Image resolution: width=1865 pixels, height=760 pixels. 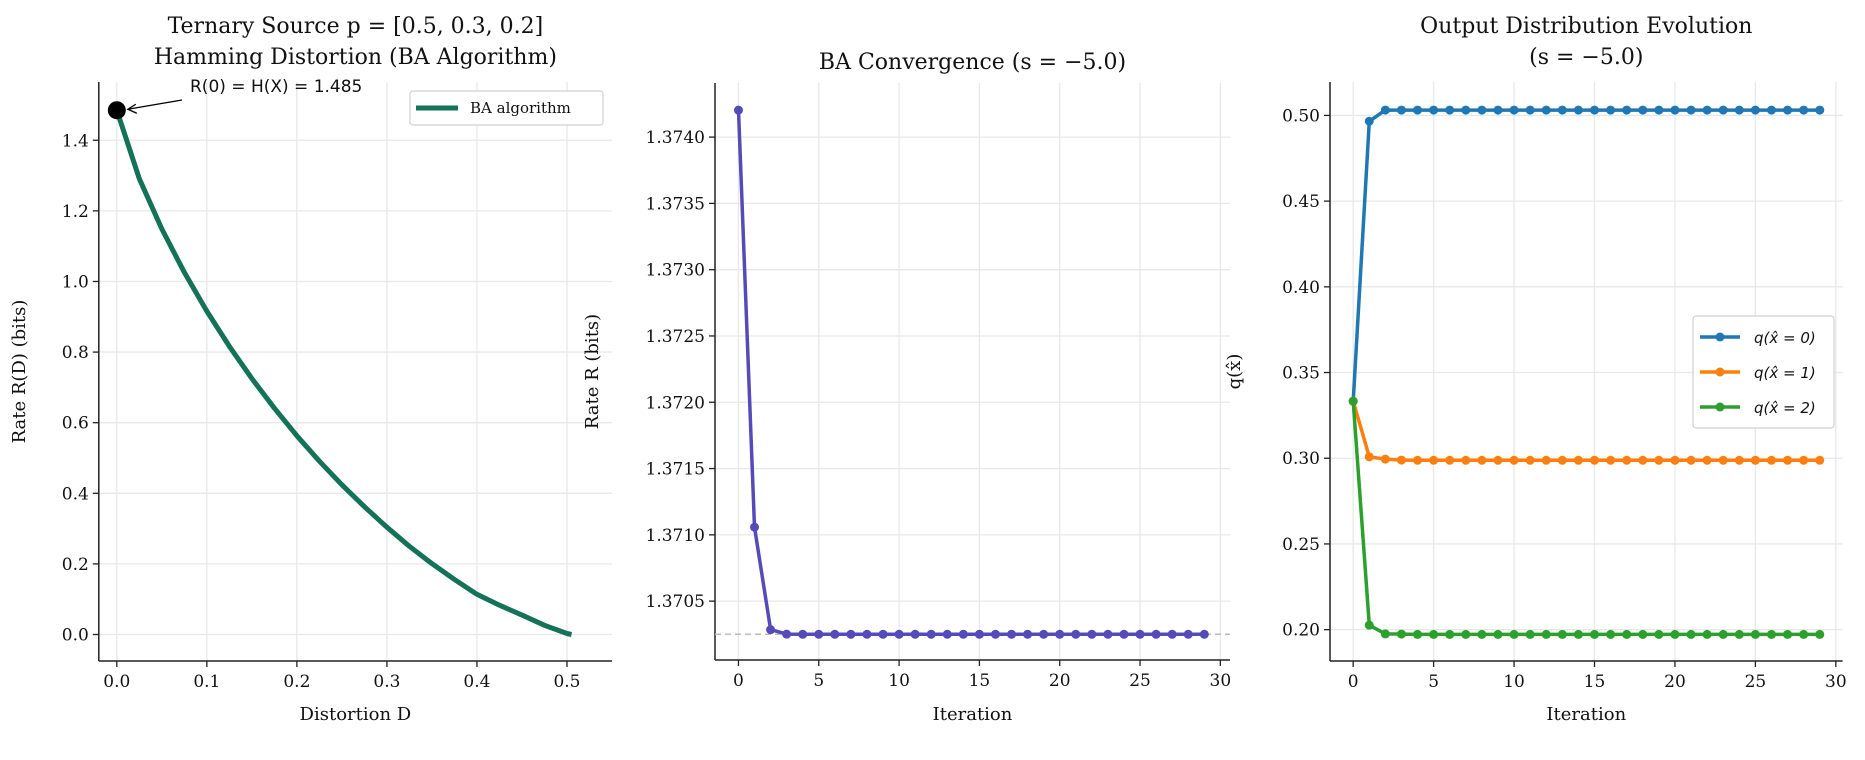 What do you see at coordinates (1586, 26) in the screenshot?
I see `chart-title: Output Distribution Evolution` at bounding box center [1586, 26].